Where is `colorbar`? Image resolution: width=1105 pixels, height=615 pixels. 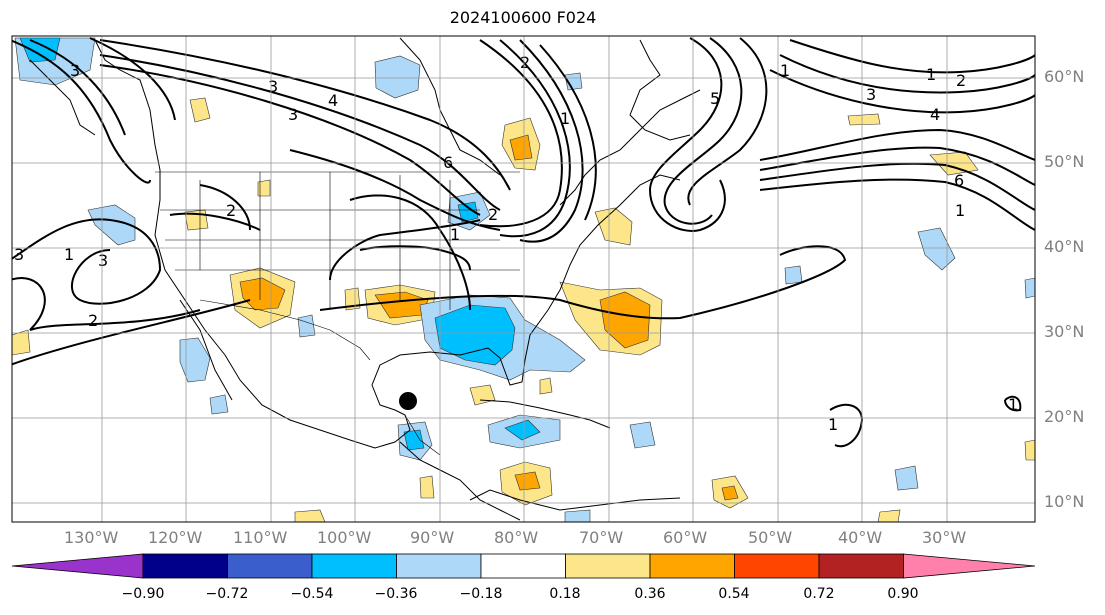
colorbar is located at coordinates (523, 566).